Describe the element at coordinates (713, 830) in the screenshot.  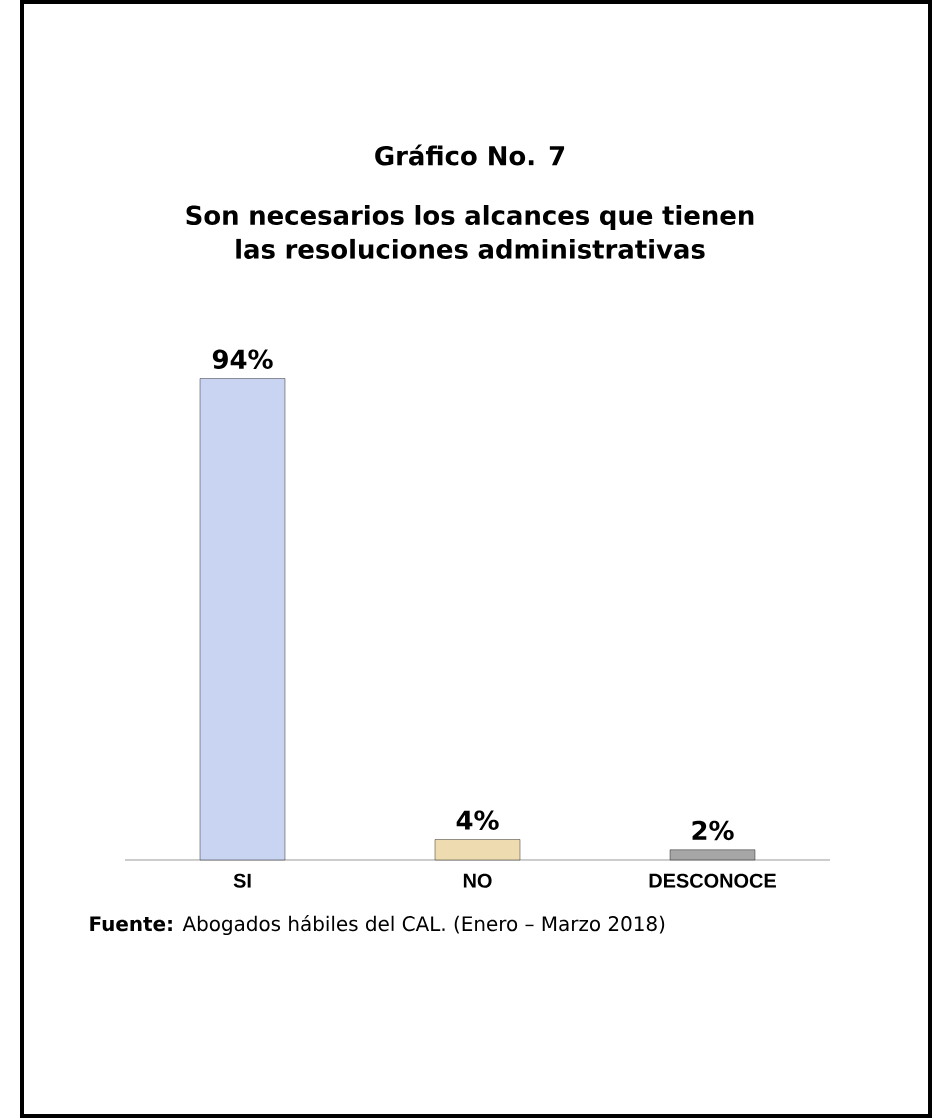
I see `data-label: 2%` at that location.